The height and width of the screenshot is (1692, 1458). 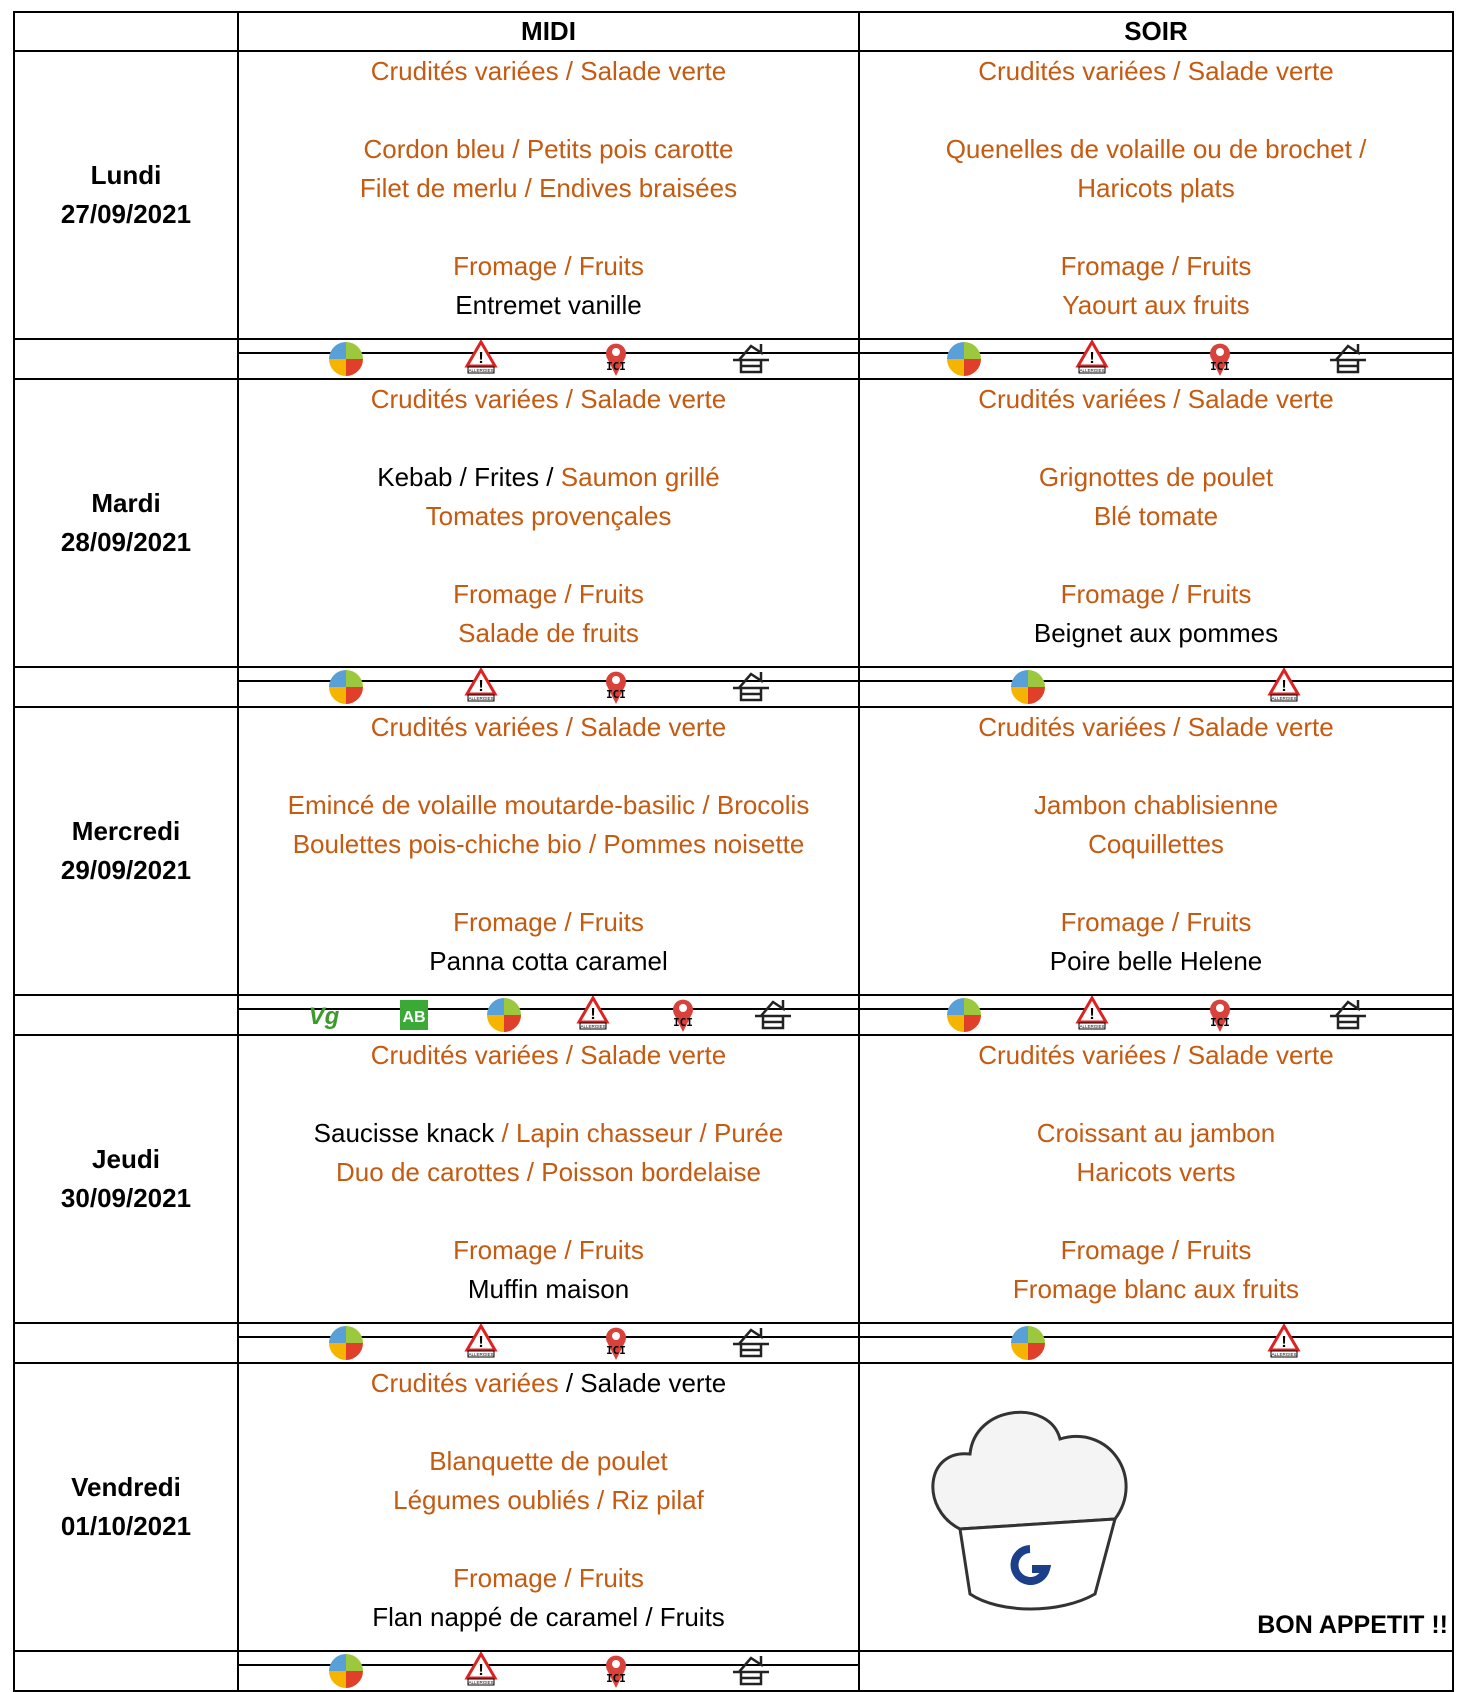 I want to click on ab-box, so click(x=413, y=1015).